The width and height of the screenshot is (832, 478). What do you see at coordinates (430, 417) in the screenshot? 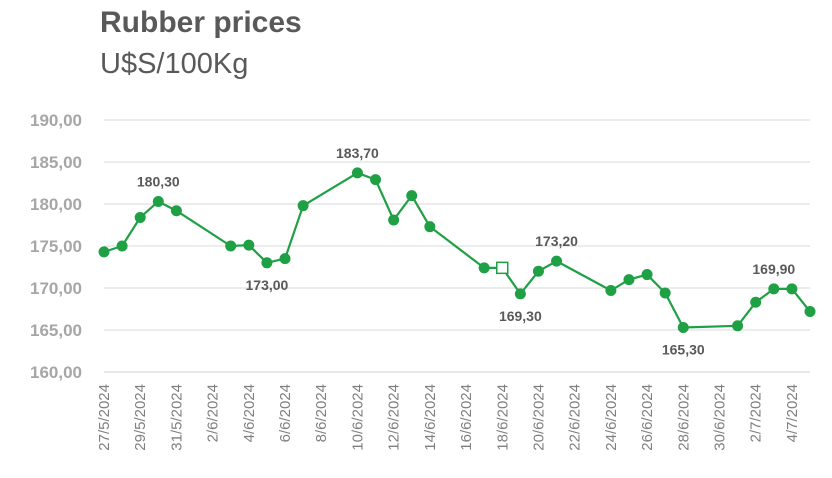
I see `x-tick-label: 14/6/2024` at bounding box center [430, 417].